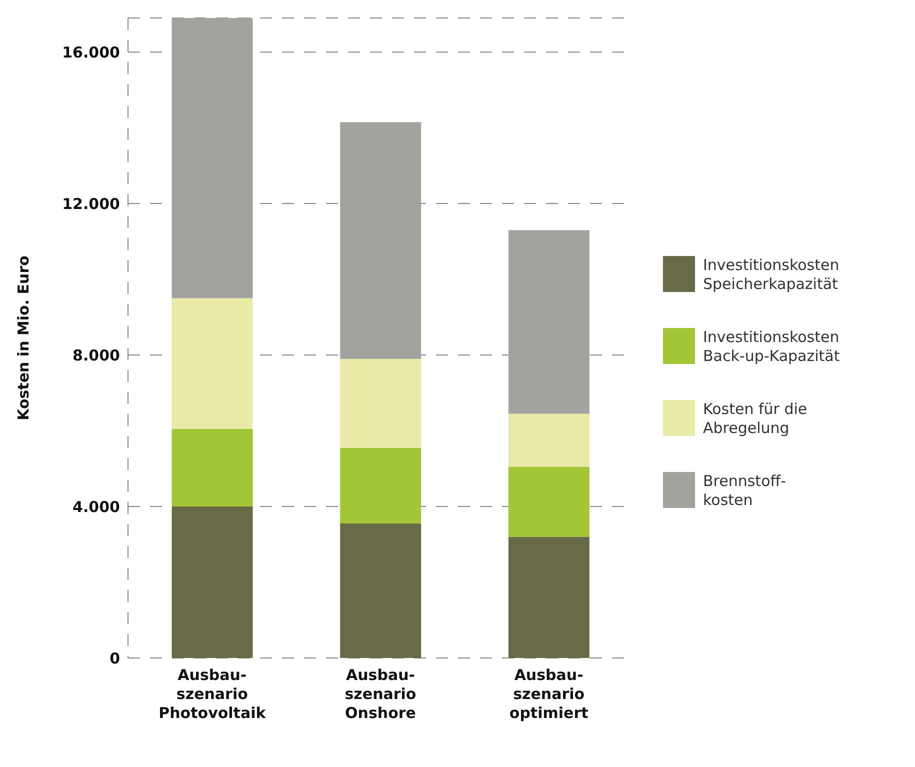 The image size is (915, 767). I want to click on x-tick-label: Ausbau- szenario Photovoltaik, so click(212, 694).